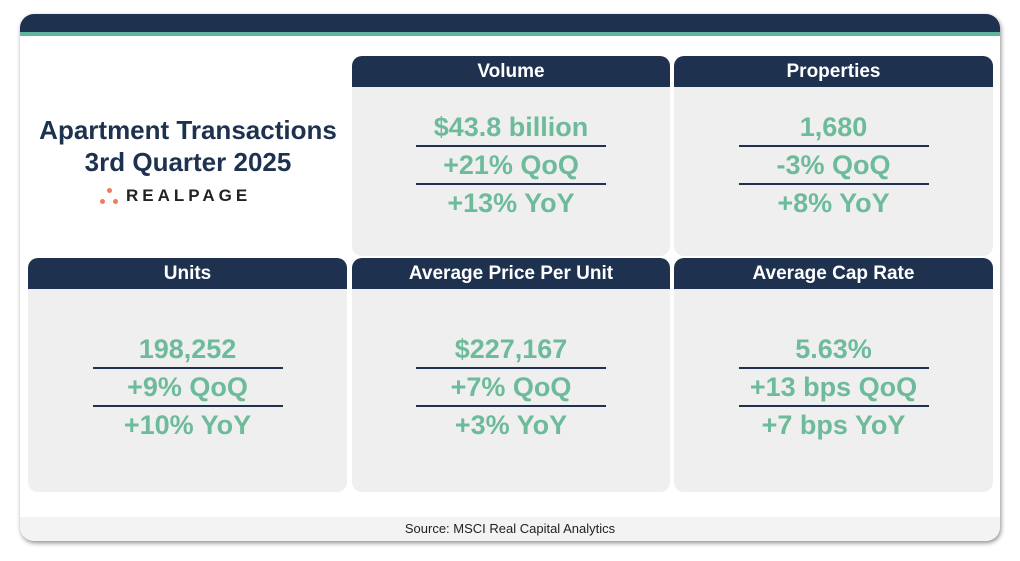  I want to click on logo-dots-icon, so click(110, 196).